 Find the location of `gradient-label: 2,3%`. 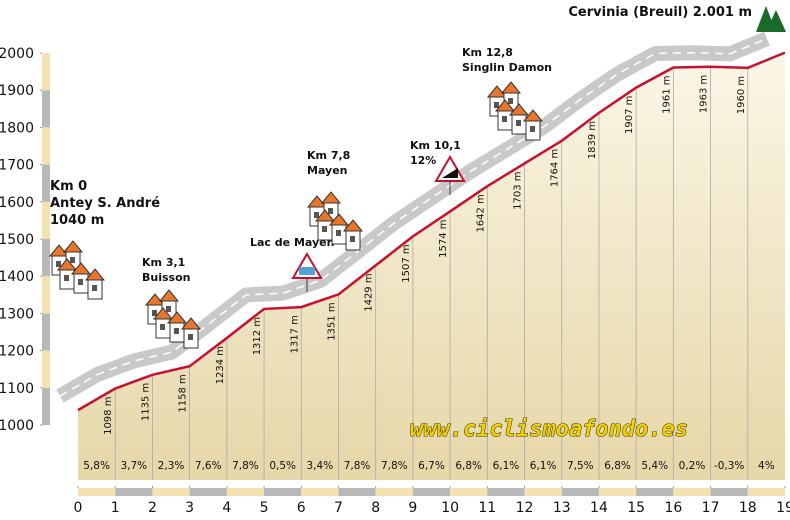

gradient-label: 2,3% is located at coordinates (171, 466).